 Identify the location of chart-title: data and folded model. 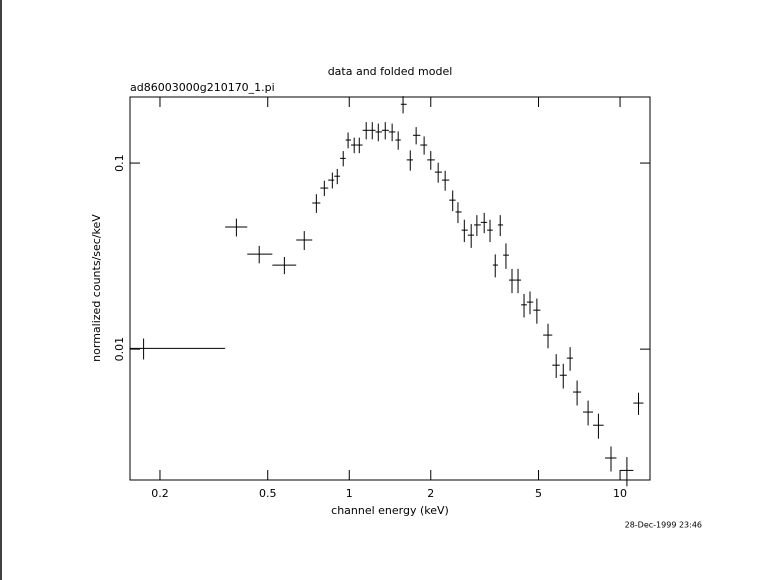
(390, 71).